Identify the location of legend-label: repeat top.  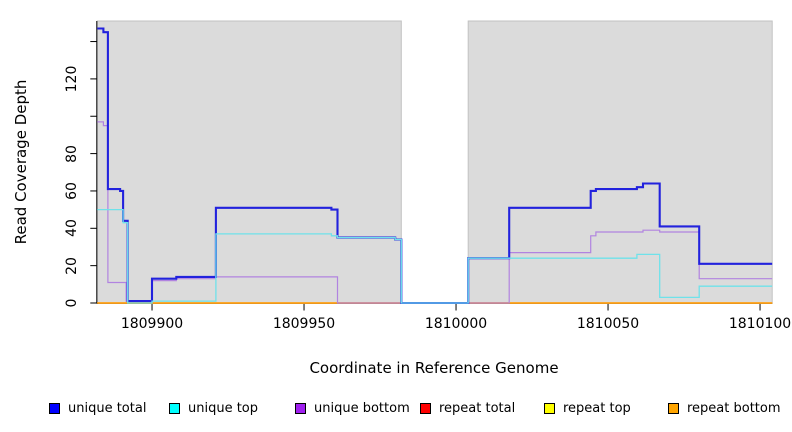
(597, 408).